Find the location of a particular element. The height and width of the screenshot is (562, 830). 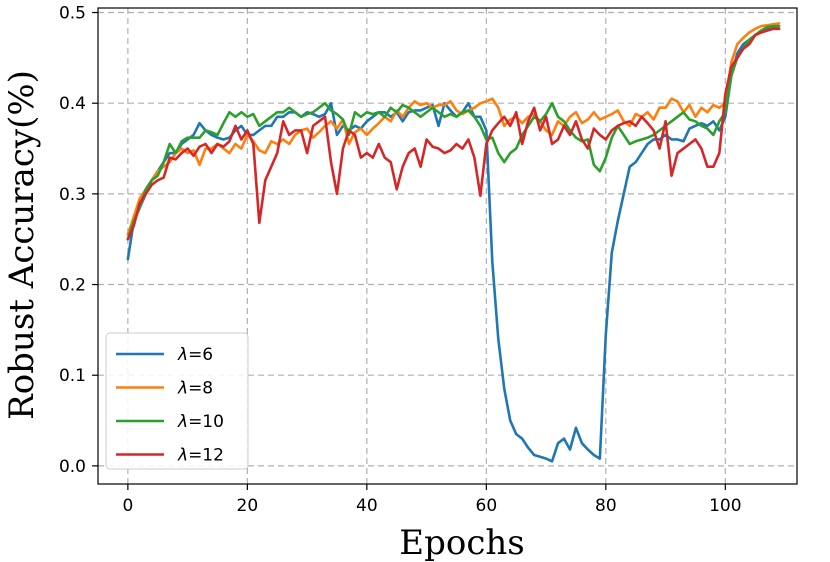

legend-label-3: λ=10 is located at coordinates (200, 422).